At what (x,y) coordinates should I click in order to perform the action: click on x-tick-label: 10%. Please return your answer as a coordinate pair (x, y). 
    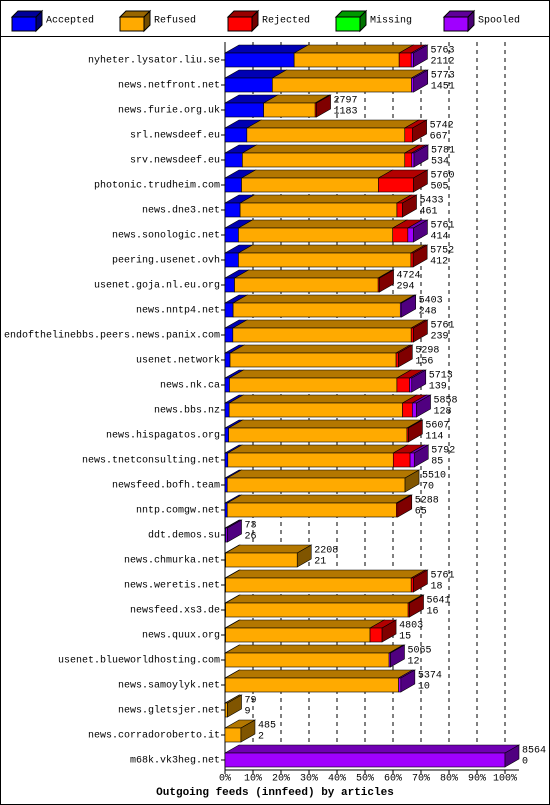
    Looking at the image, I should click on (253, 779).